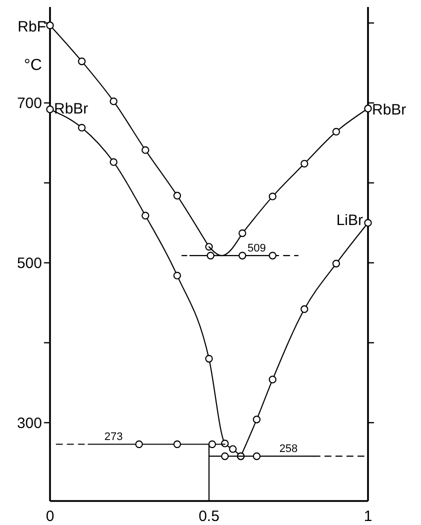 The image size is (421, 525). What do you see at coordinates (33, 65) in the screenshot?
I see `y-axis-title: °C` at bounding box center [33, 65].